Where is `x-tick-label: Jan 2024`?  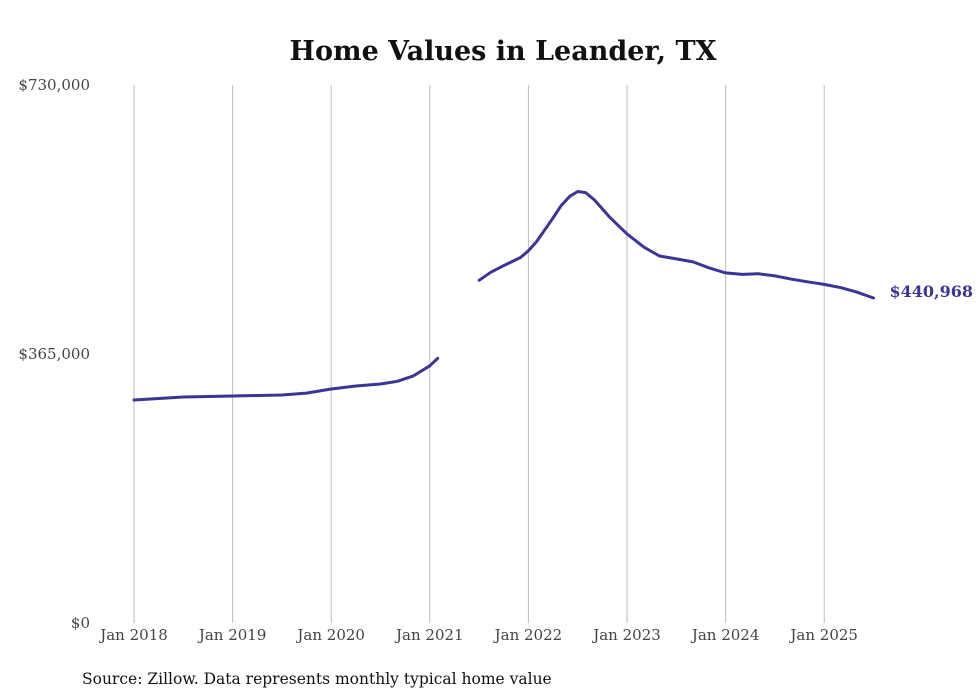
x-tick-label: Jan 2024 is located at coordinates (725, 635).